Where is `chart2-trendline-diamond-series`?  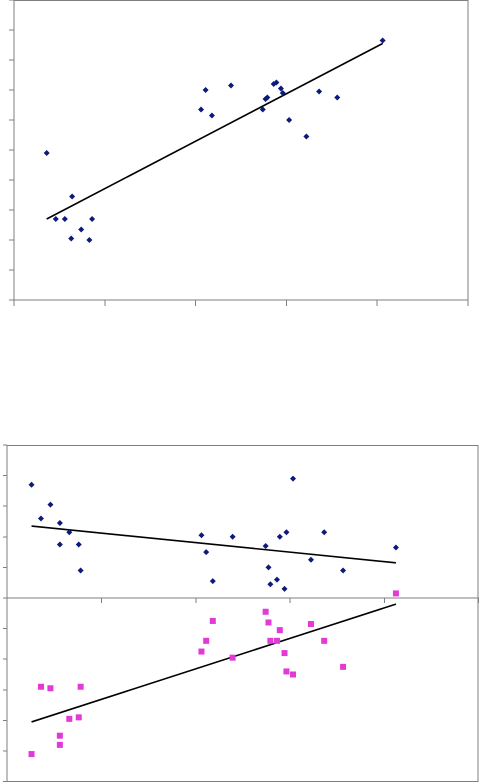
chart2-trendline-diamond-series is located at coordinates (214, 544).